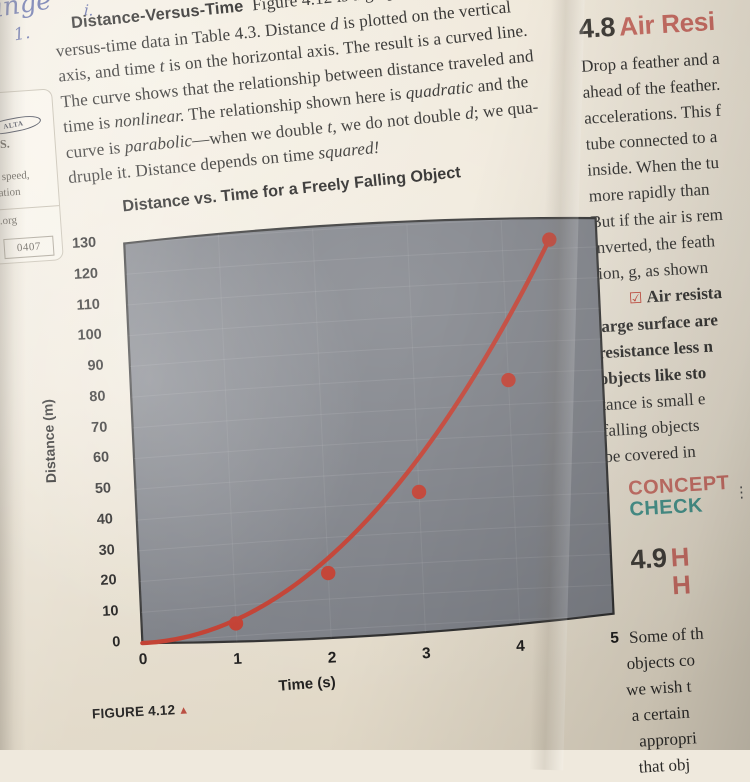 Image resolution: width=750 pixels, height=782 pixels. I want to click on section-4-9-title-1: H, so click(680, 557).